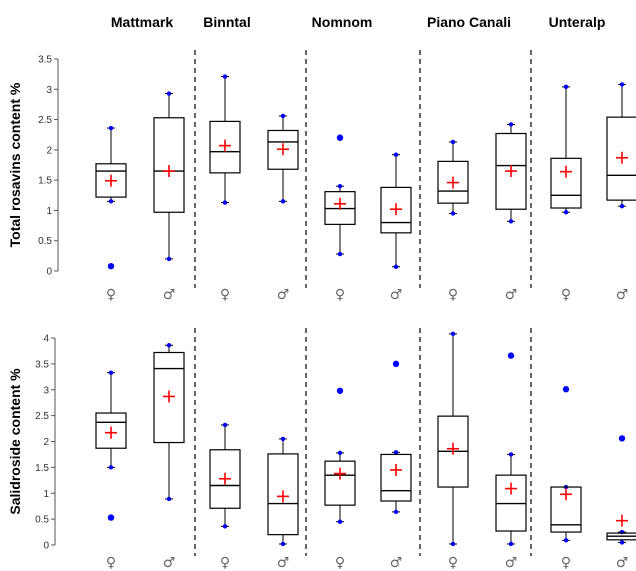  Describe the element at coordinates (342, 22) in the screenshot. I see `site-label: Nomnom` at that location.